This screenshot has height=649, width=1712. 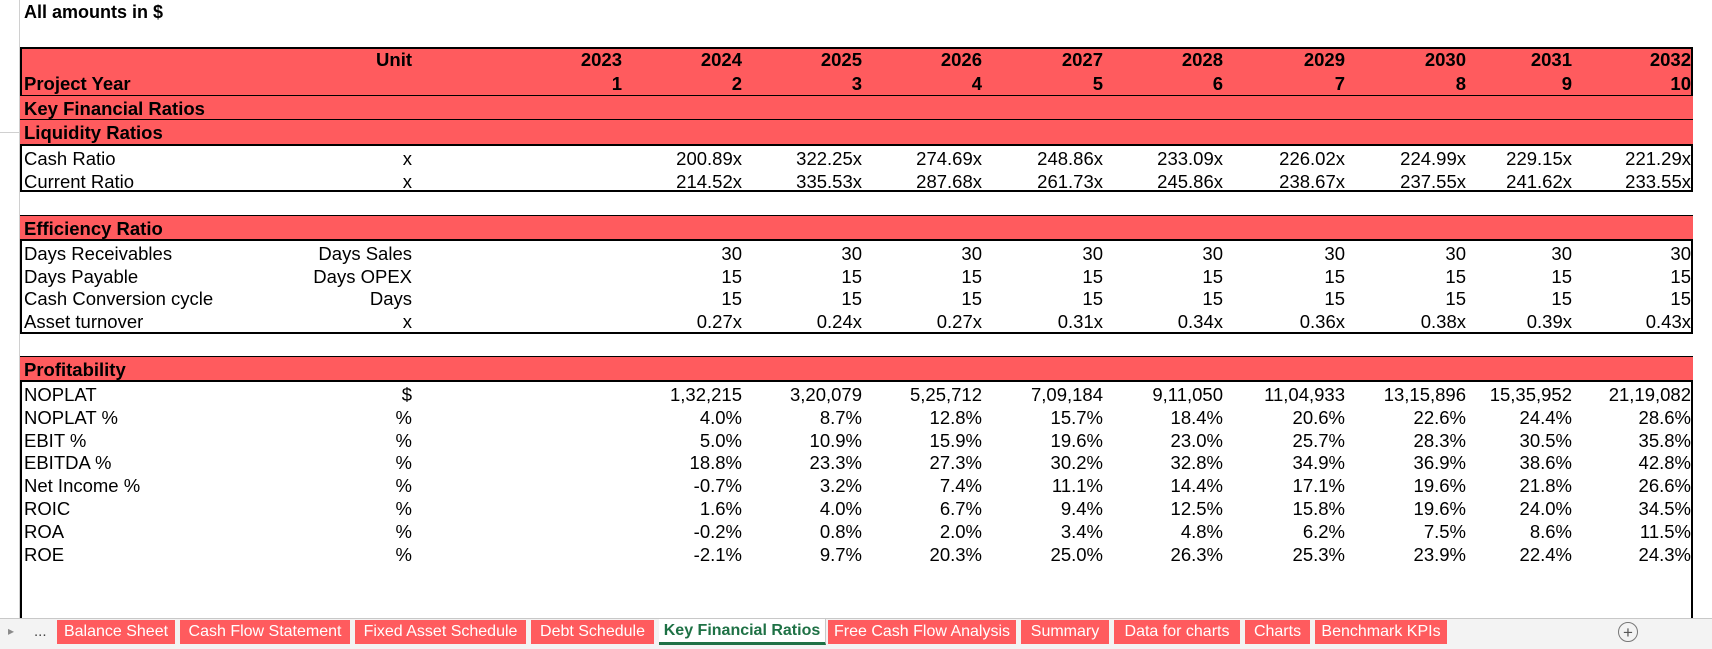 I want to click on profitability-row-value: 21.8%, so click(x=1545, y=486).